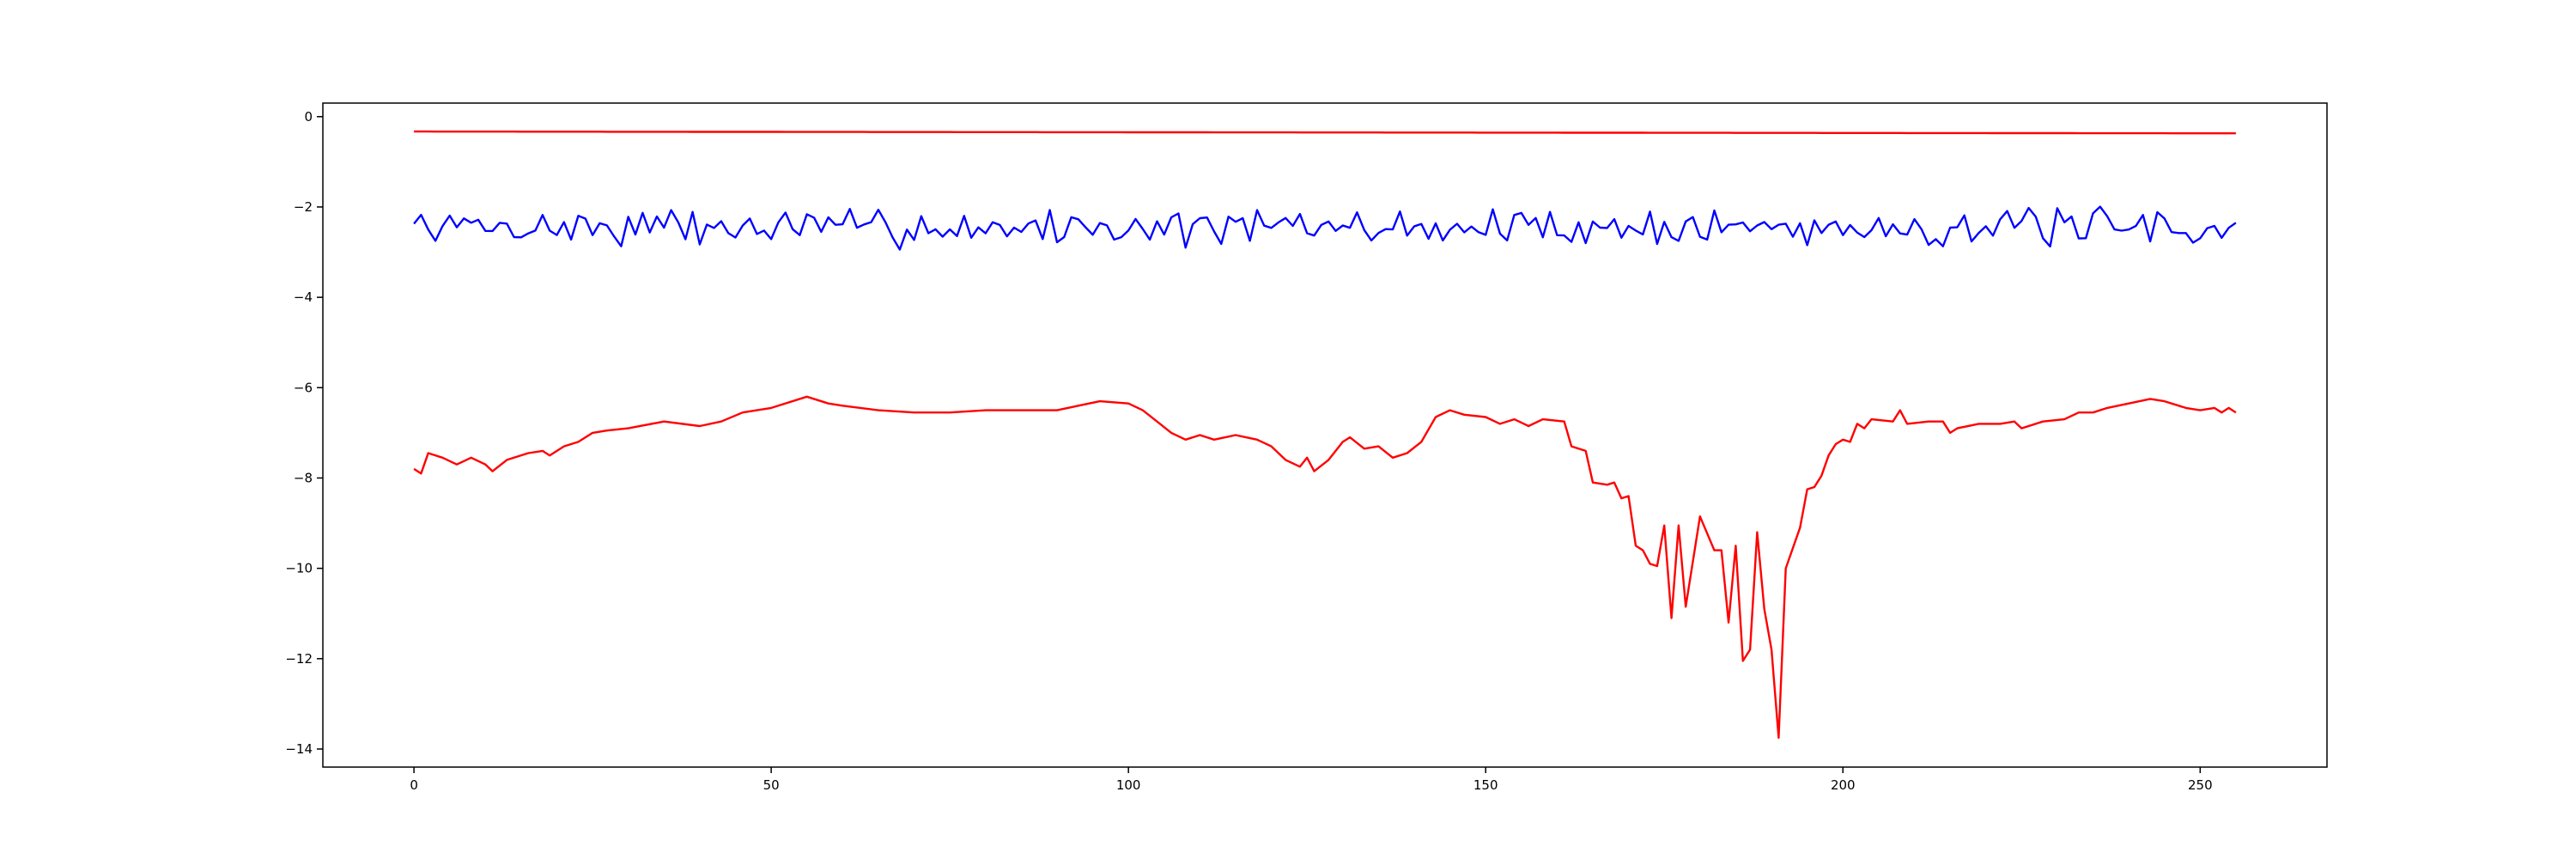 This screenshot has height=859, width=2576. I want to click on y-tick-label: −6, so click(303, 388).